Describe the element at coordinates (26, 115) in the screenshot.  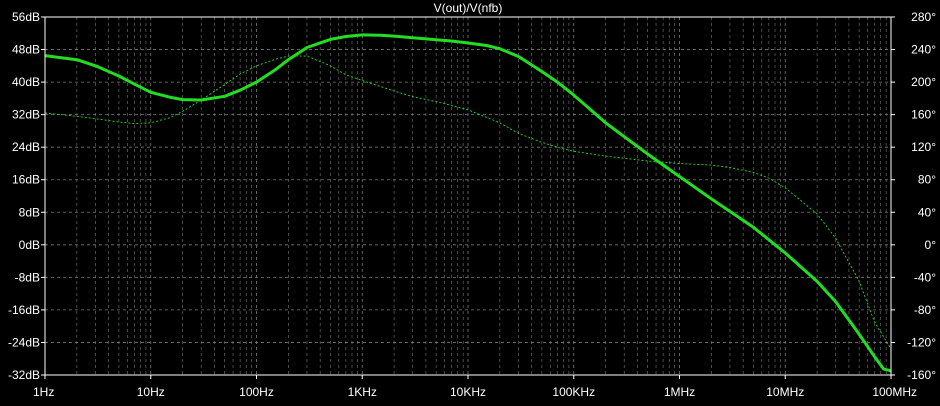
I see `y-left-tick-label: 32dB` at that location.